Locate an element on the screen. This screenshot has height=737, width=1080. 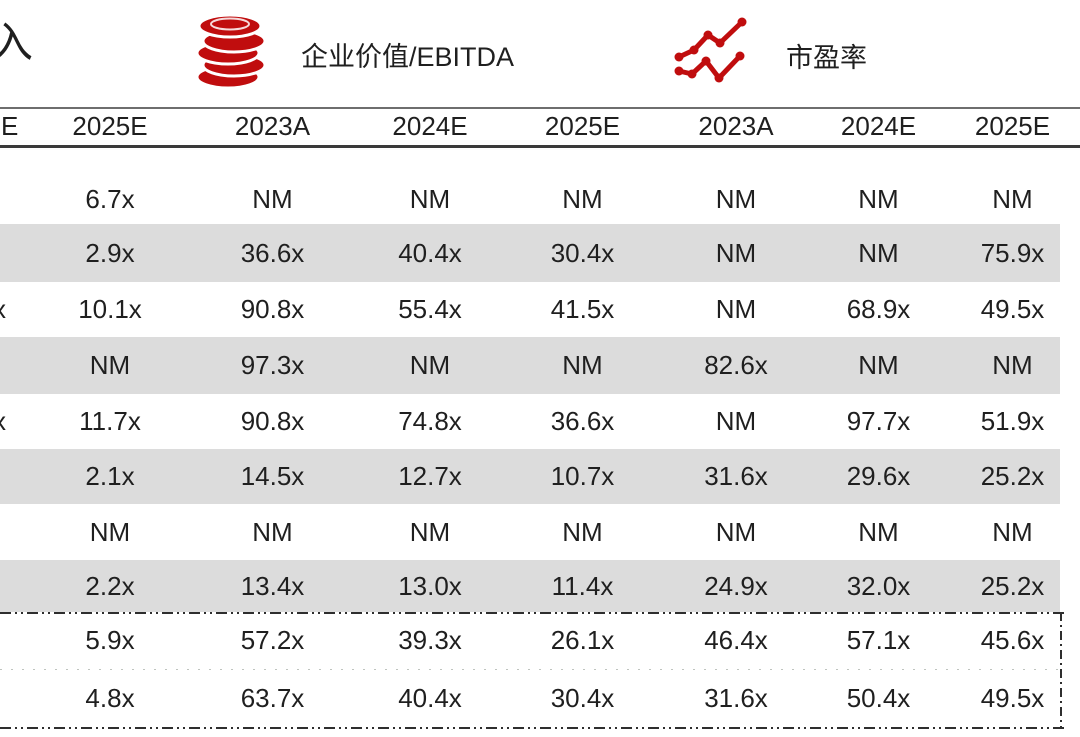
table-cell: 2.1x is located at coordinates (110, 476).